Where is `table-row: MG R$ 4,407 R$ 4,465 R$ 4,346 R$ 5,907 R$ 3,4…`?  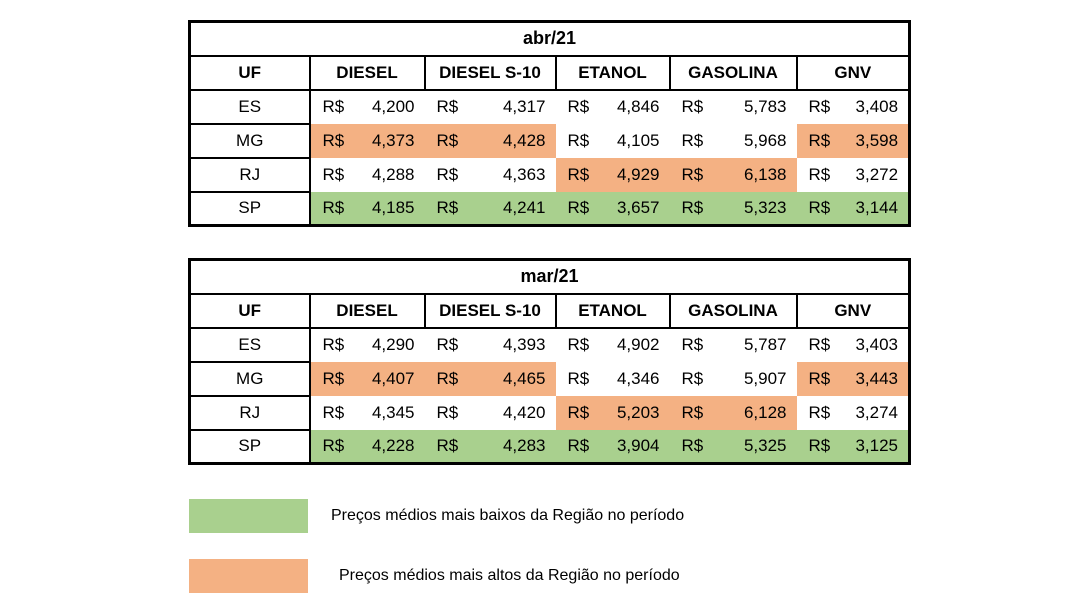 table-row: MG R$ 4,407 R$ 4,465 R$ 4,346 R$ 5,907 R$ 3,4… is located at coordinates (549, 378).